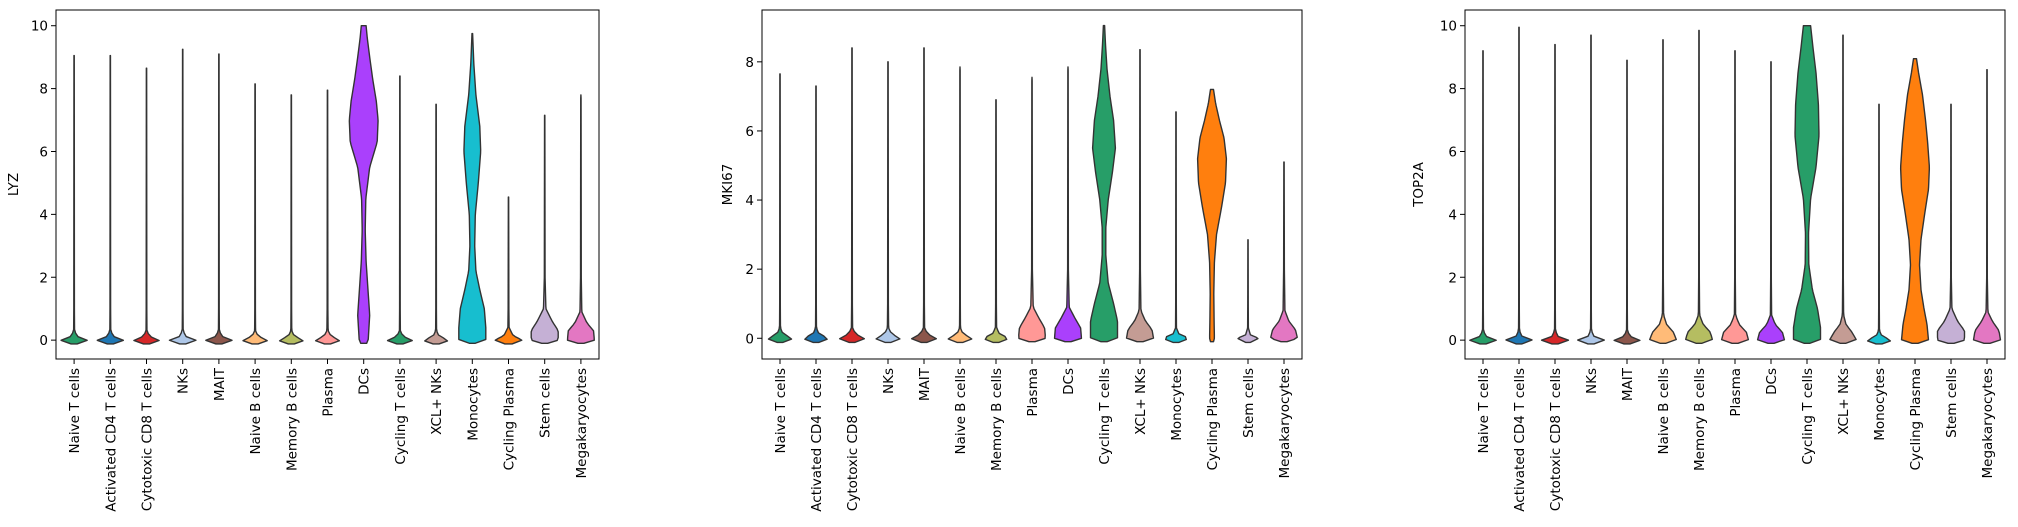  What do you see at coordinates (14, 184) in the screenshot?
I see `y-axis-label: LYZ` at bounding box center [14, 184].